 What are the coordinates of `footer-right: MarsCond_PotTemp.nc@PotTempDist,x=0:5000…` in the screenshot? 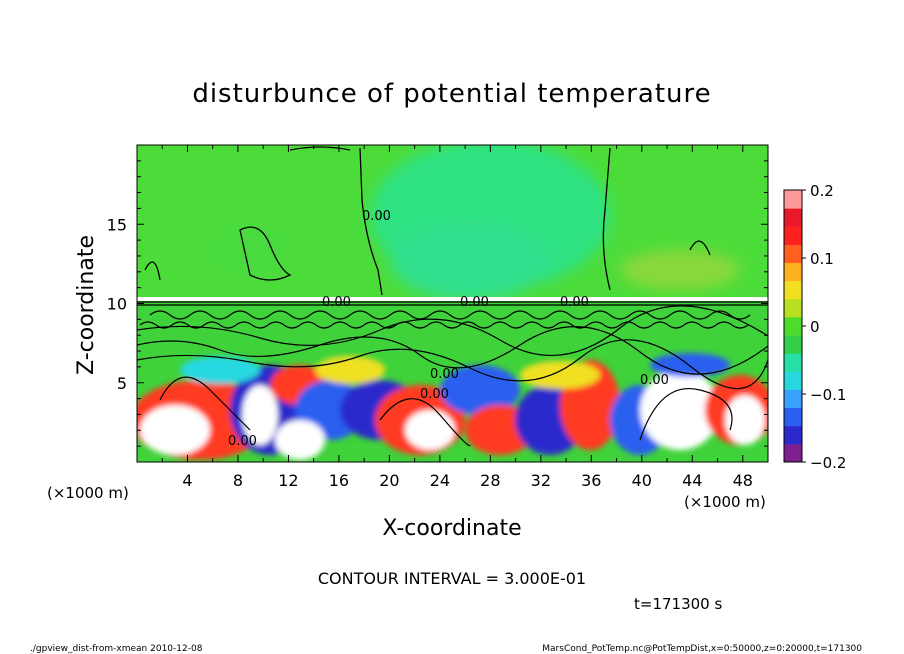 It's located at (702, 649).